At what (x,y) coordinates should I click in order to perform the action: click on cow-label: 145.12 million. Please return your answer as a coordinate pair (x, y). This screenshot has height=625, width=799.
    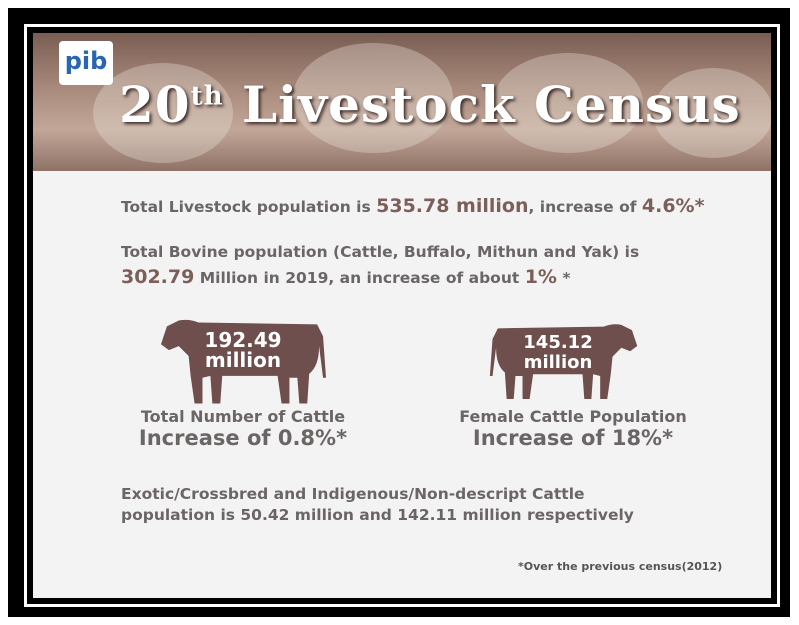
    Looking at the image, I should click on (558, 353).